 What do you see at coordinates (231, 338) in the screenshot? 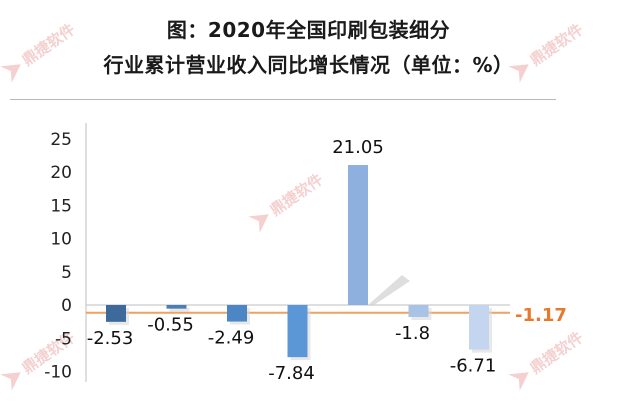
I see `data-label: -2.49` at bounding box center [231, 338].